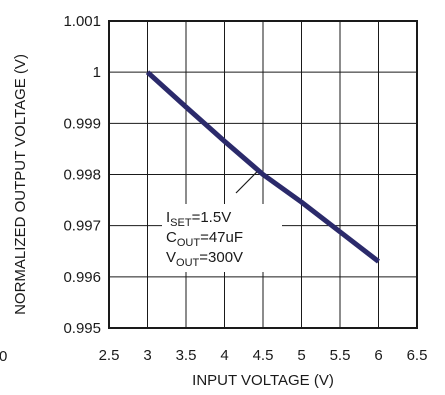  I want to click on annotation-line: VOUT=300V, so click(204, 259).